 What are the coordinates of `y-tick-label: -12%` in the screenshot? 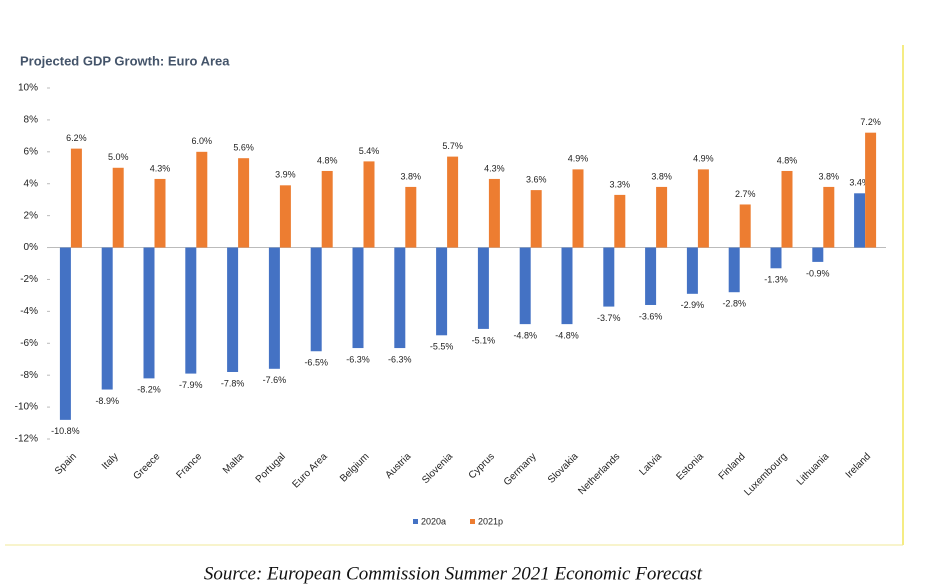 It's located at (26, 439).